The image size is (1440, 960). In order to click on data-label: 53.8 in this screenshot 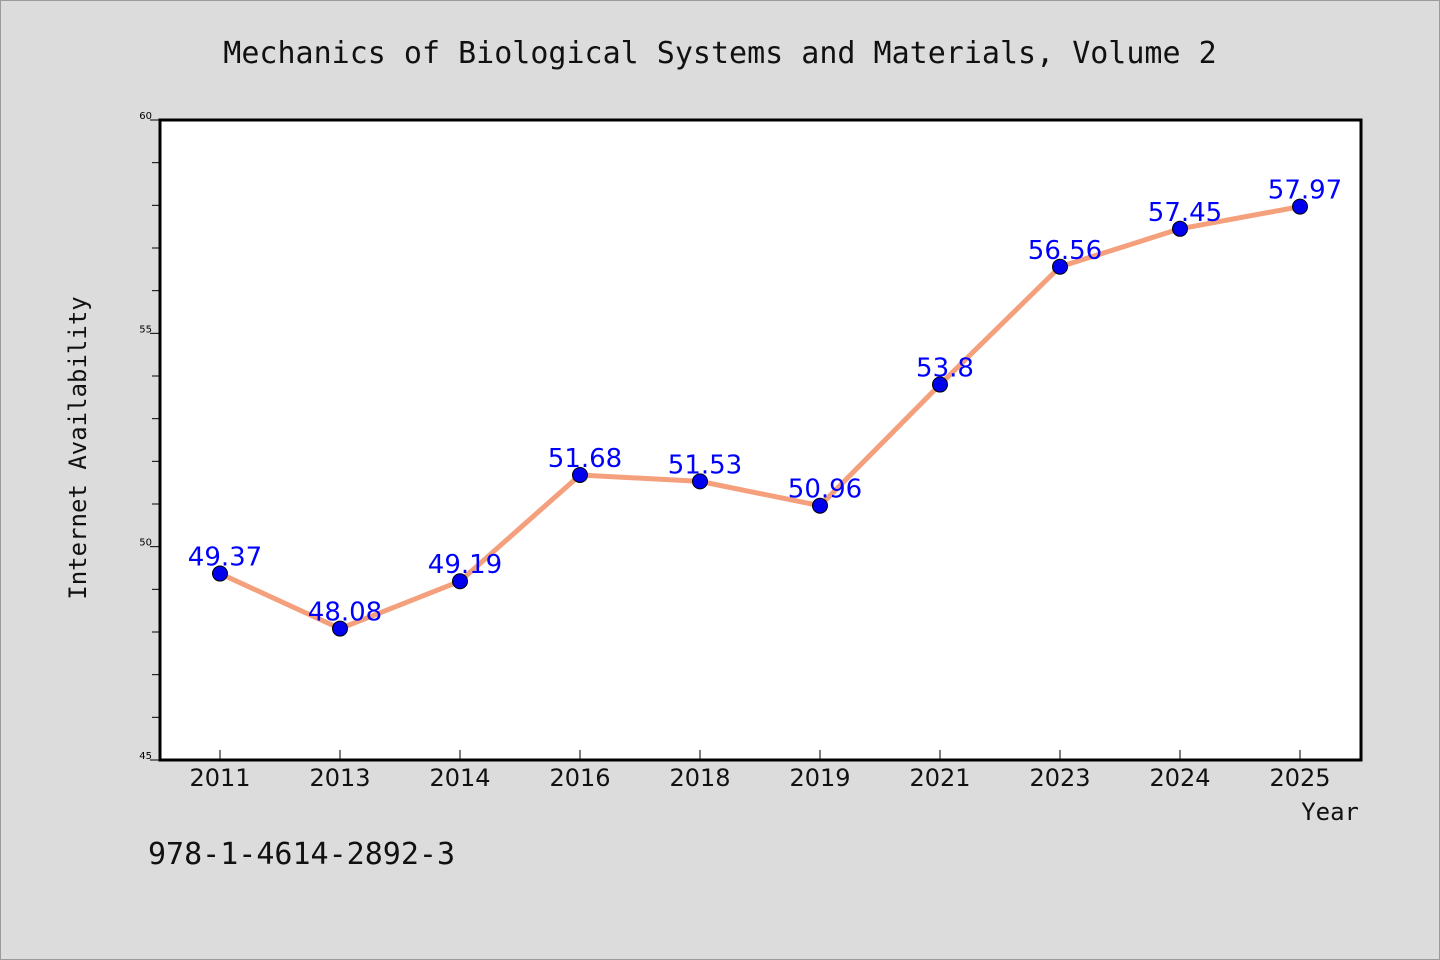, I will do `click(945, 369)`.